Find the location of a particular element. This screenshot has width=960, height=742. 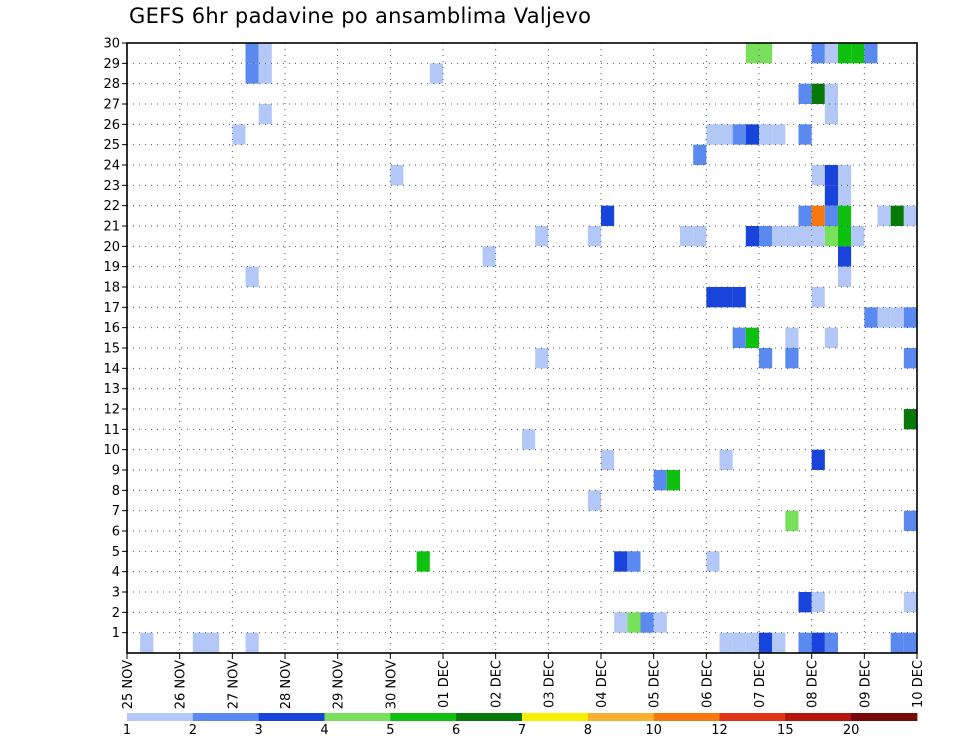

y-tick-label: 19 is located at coordinates (111, 267).